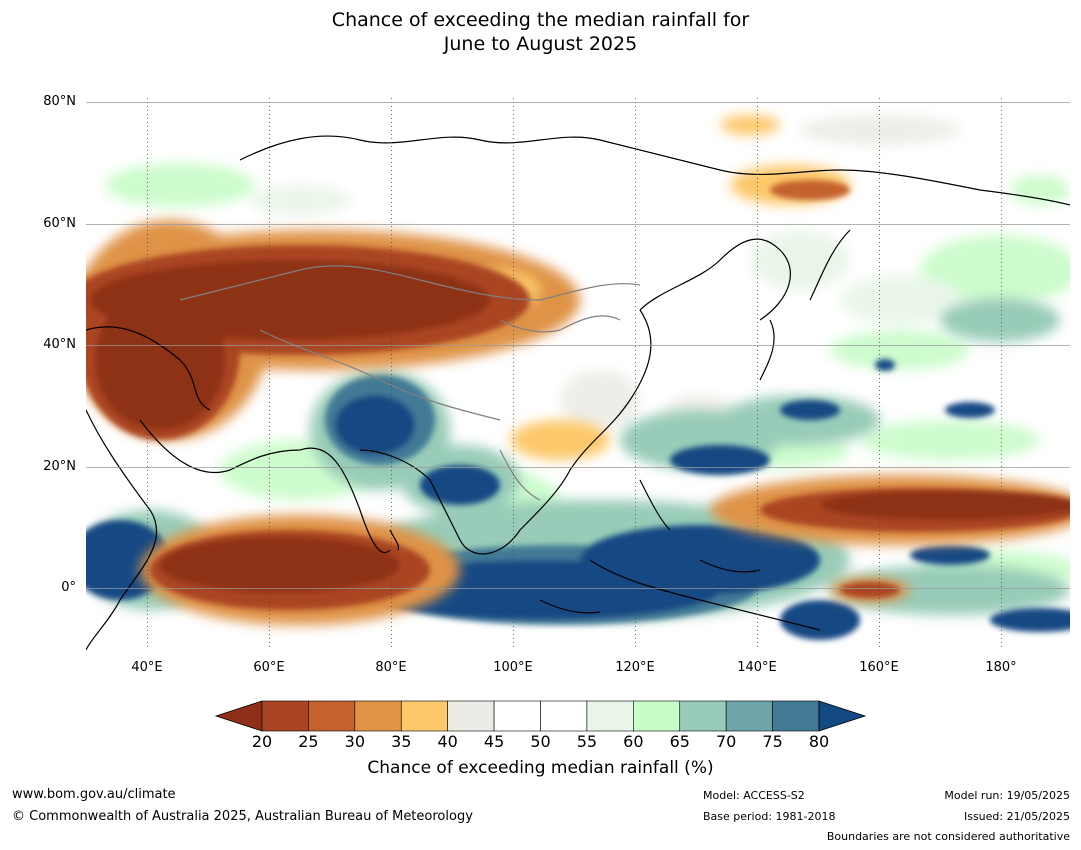 This screenshot has height=850, width=1081. I want to click on model-run-text: Model run: 19/05/2025, so click(1007, 795).